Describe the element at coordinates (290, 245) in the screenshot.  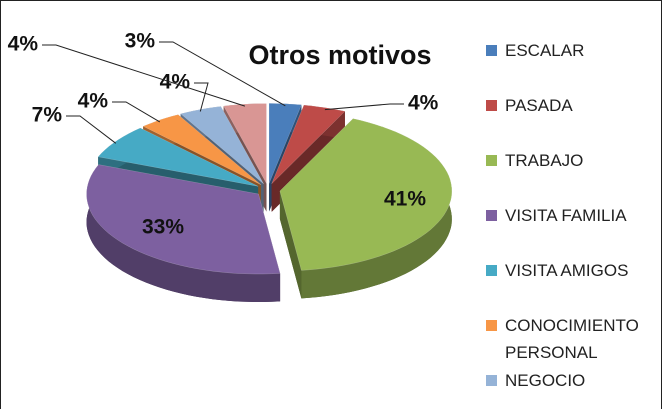
I see `slice-wall` at that location.